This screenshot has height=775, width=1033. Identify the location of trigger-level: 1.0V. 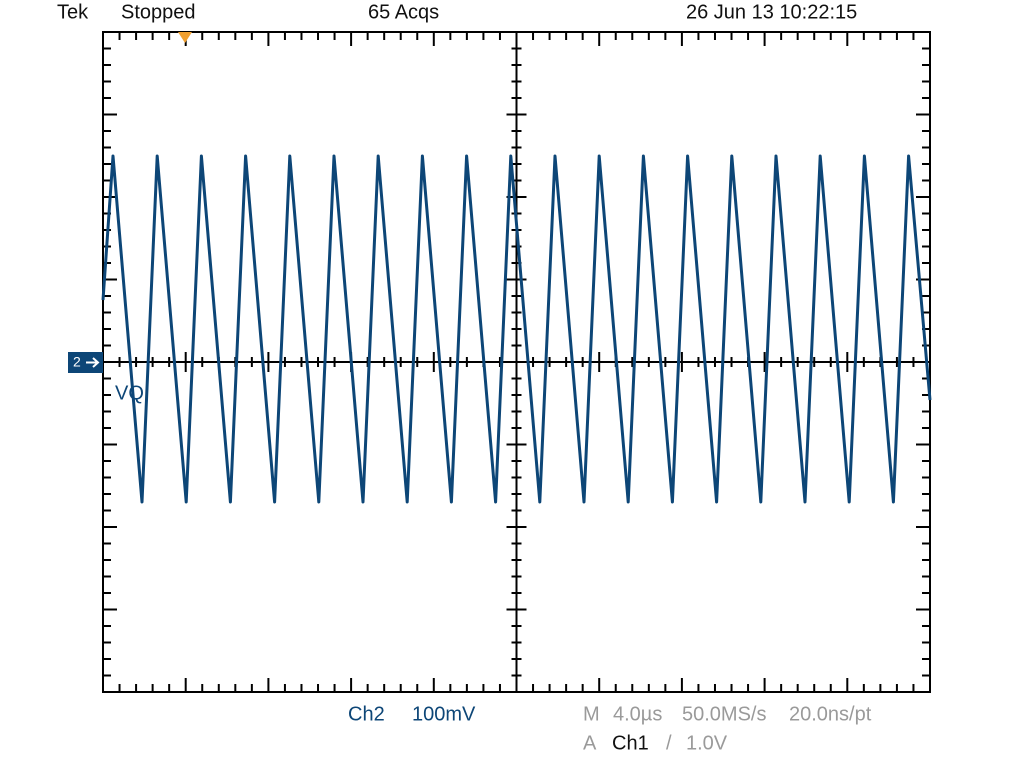
(707, 743).